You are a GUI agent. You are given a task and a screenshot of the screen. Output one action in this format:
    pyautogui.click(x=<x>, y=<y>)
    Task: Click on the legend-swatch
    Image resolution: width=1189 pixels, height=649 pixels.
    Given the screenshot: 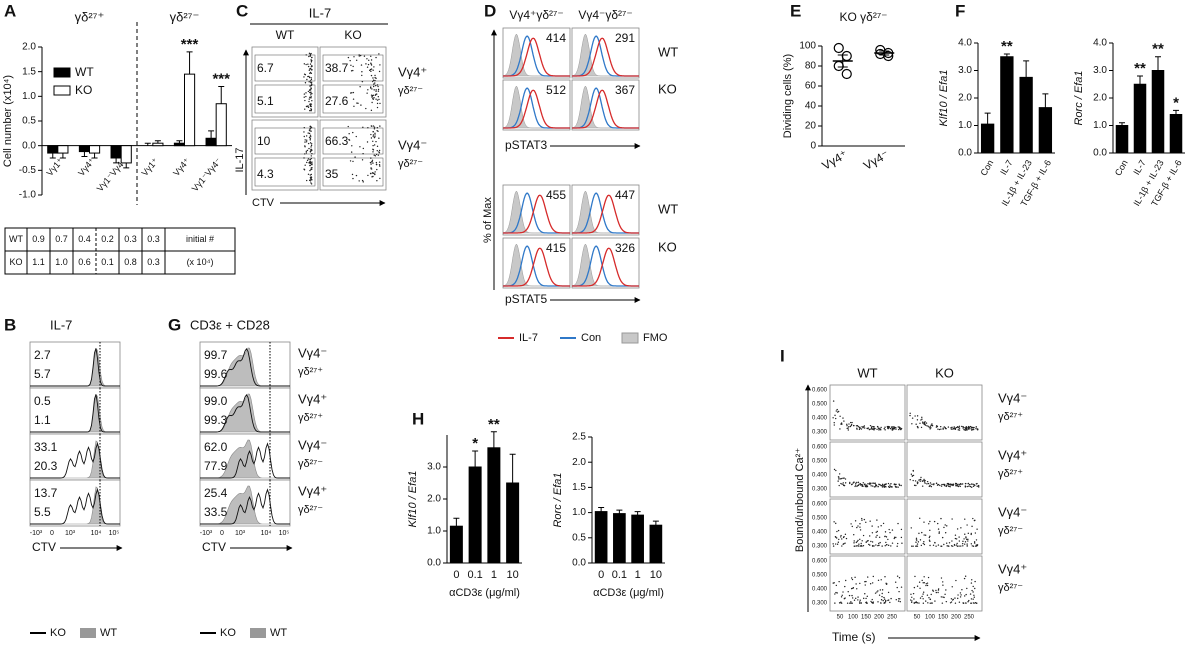 What is the action you would take?
    pyautogui.click(x=258, y=633)
    